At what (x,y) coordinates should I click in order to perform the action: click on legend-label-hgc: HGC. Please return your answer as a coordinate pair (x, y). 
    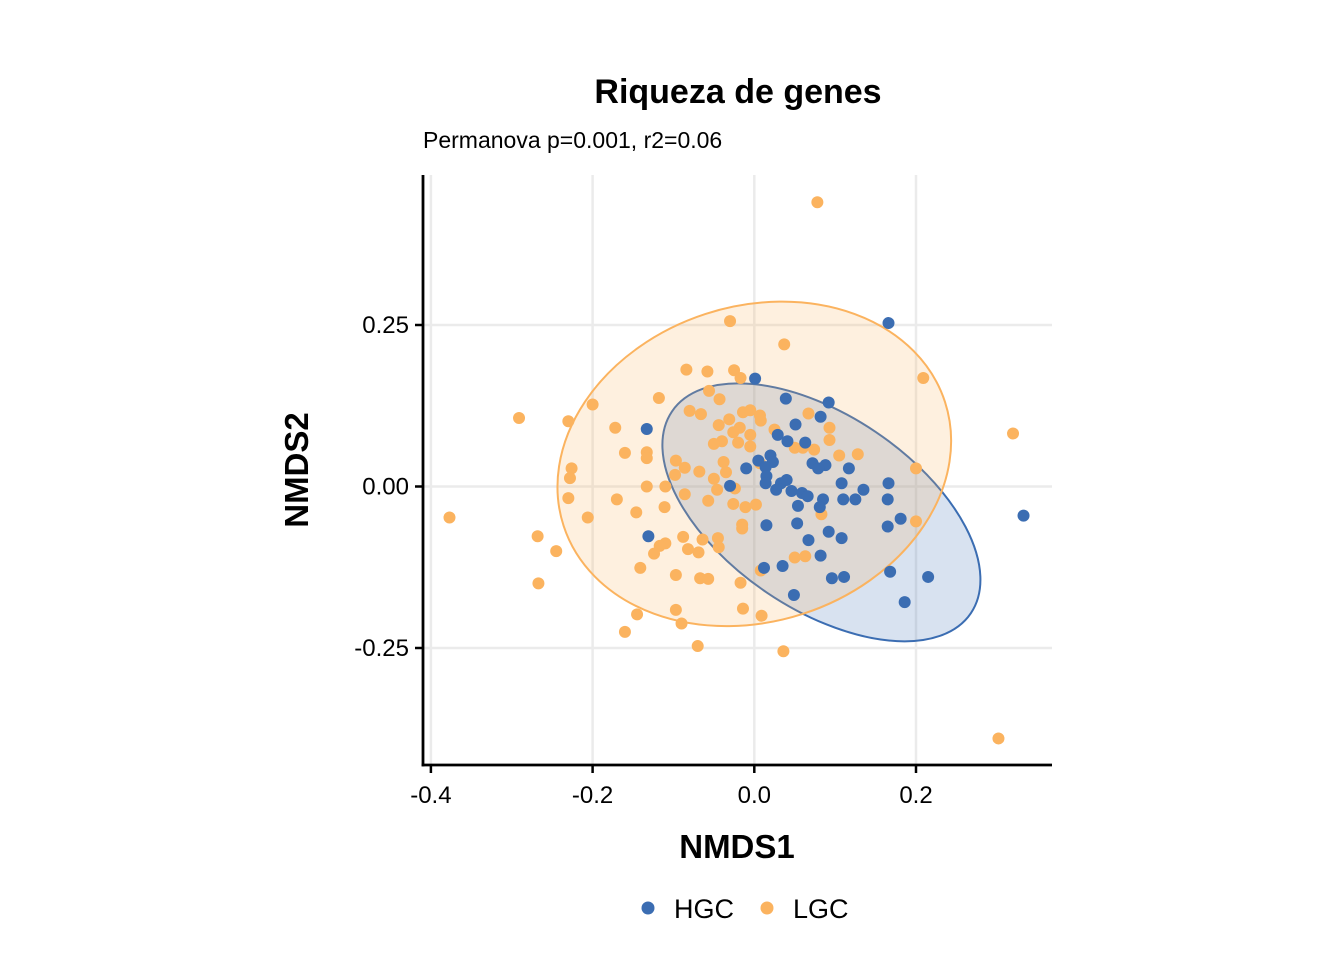
    Looking at the image, I should click on (704, 909).